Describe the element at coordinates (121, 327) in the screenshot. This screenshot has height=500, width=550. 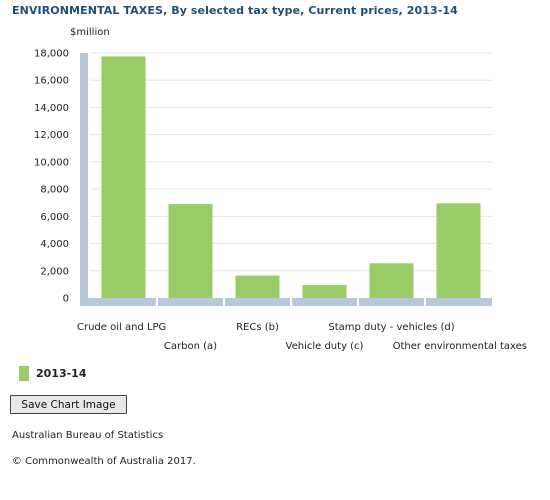
I see `x-tick-label: Crude oil and LPG` at that location.